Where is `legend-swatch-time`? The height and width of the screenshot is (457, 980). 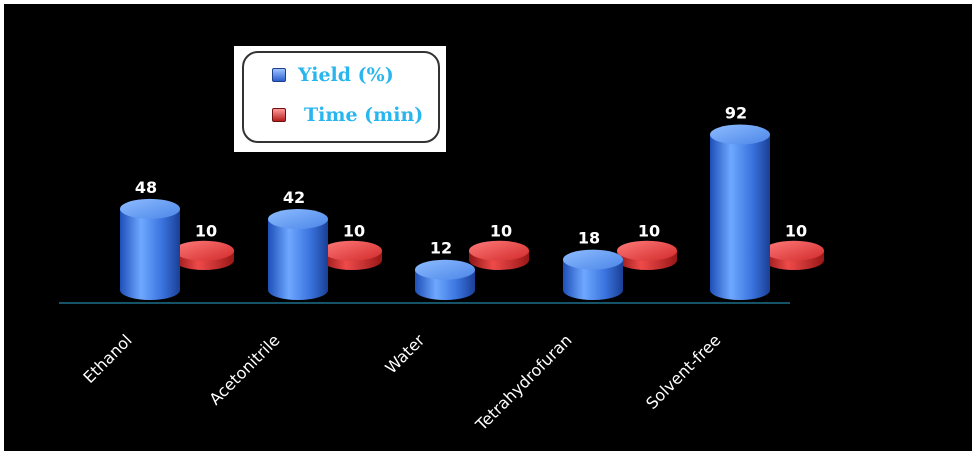
legend-swatch-time is located at coordinates (279, 115).